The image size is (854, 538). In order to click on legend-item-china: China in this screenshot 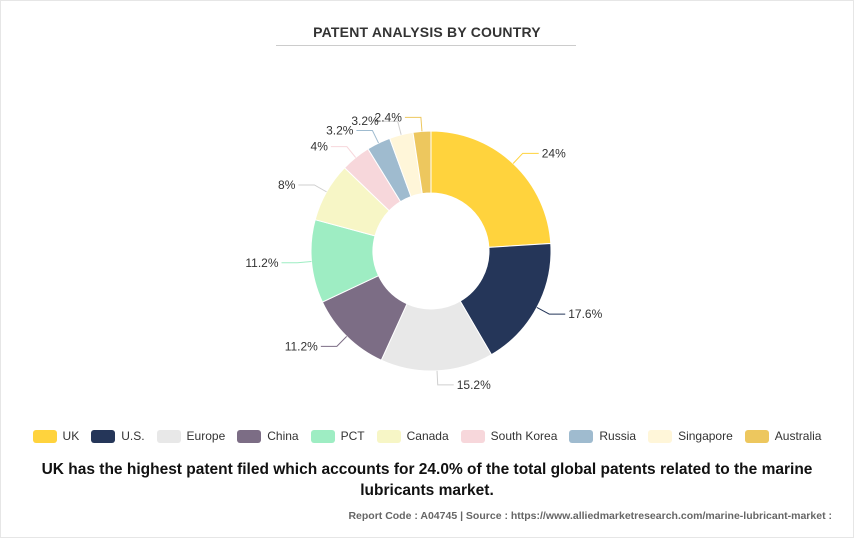, I will do `click(268, 436)`.